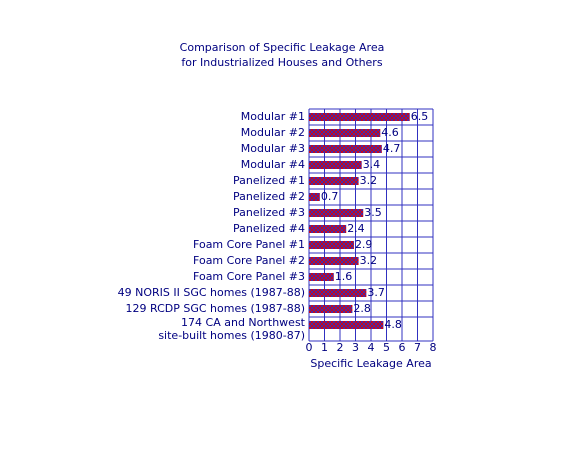 This screenshot has height=460, width=570. Describe the element at coordinates (269, 180) in the screenshot. I see `y-tick-label: Panelized #1` at that location.